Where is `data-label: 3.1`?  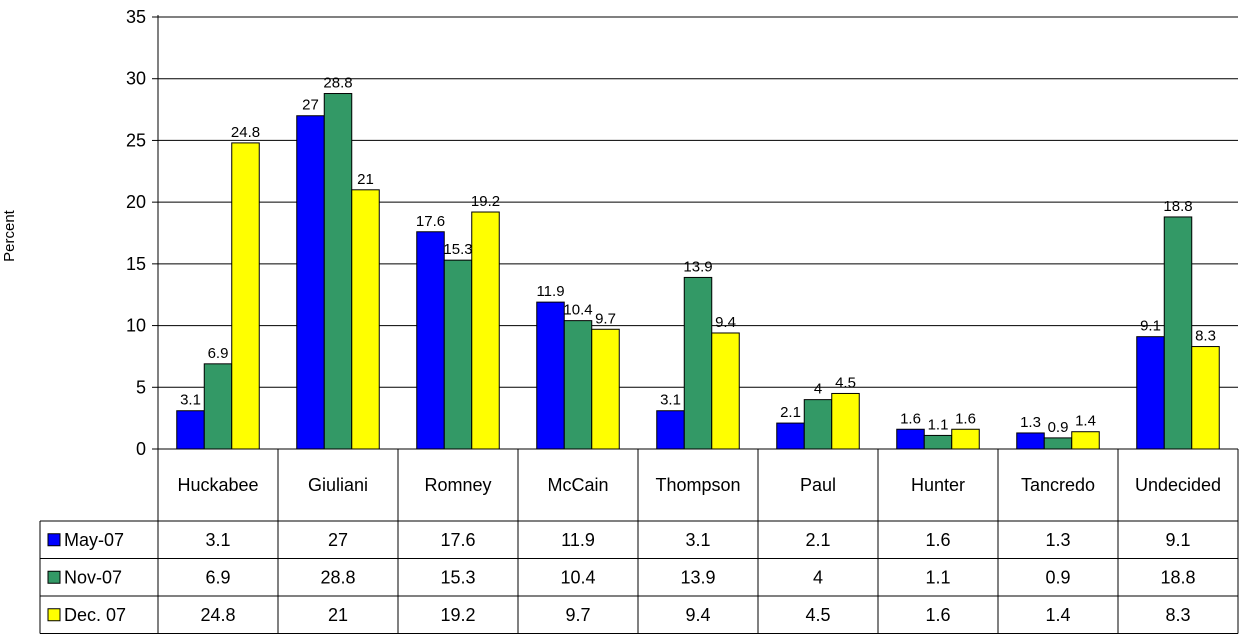 data-label: 3.1 is located at coordinates (190, 400).